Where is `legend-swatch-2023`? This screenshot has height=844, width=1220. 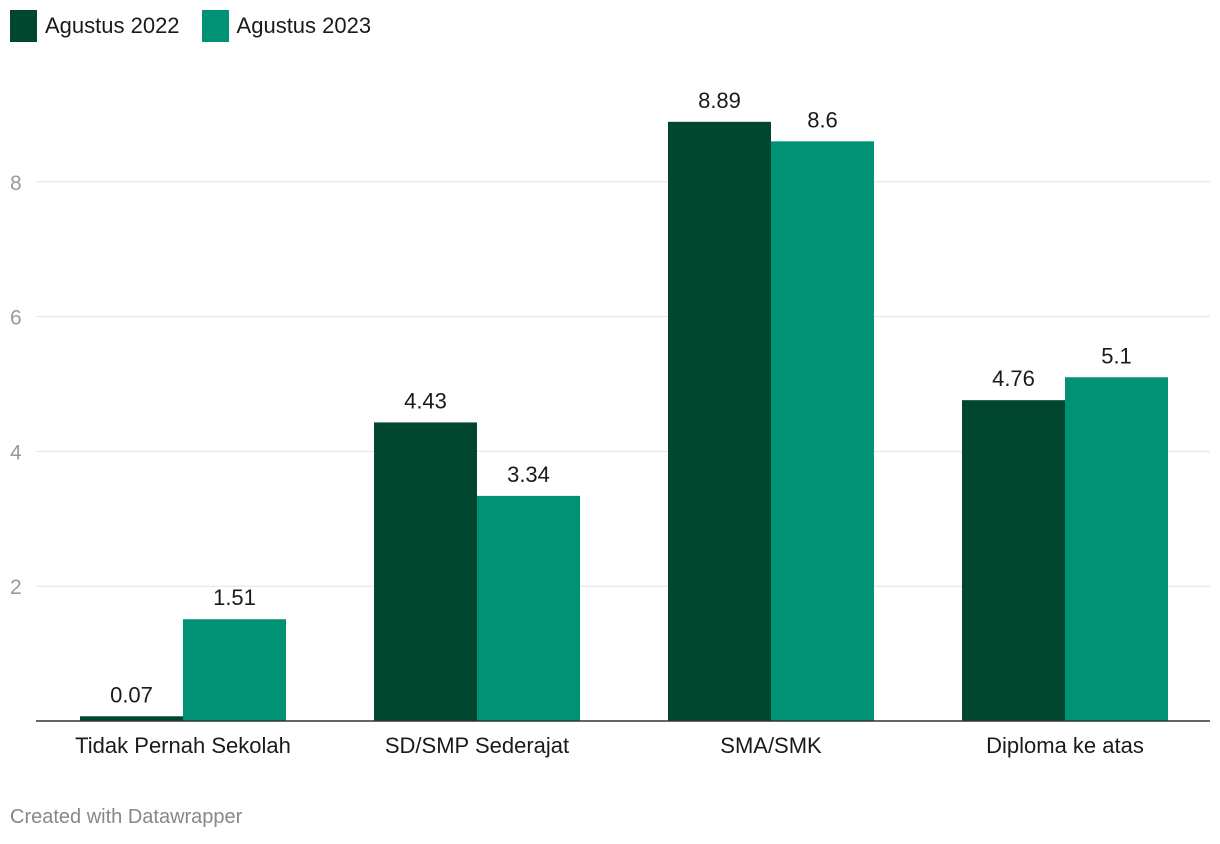
legend-swatch-2023 is located at coordinates (215, 26).